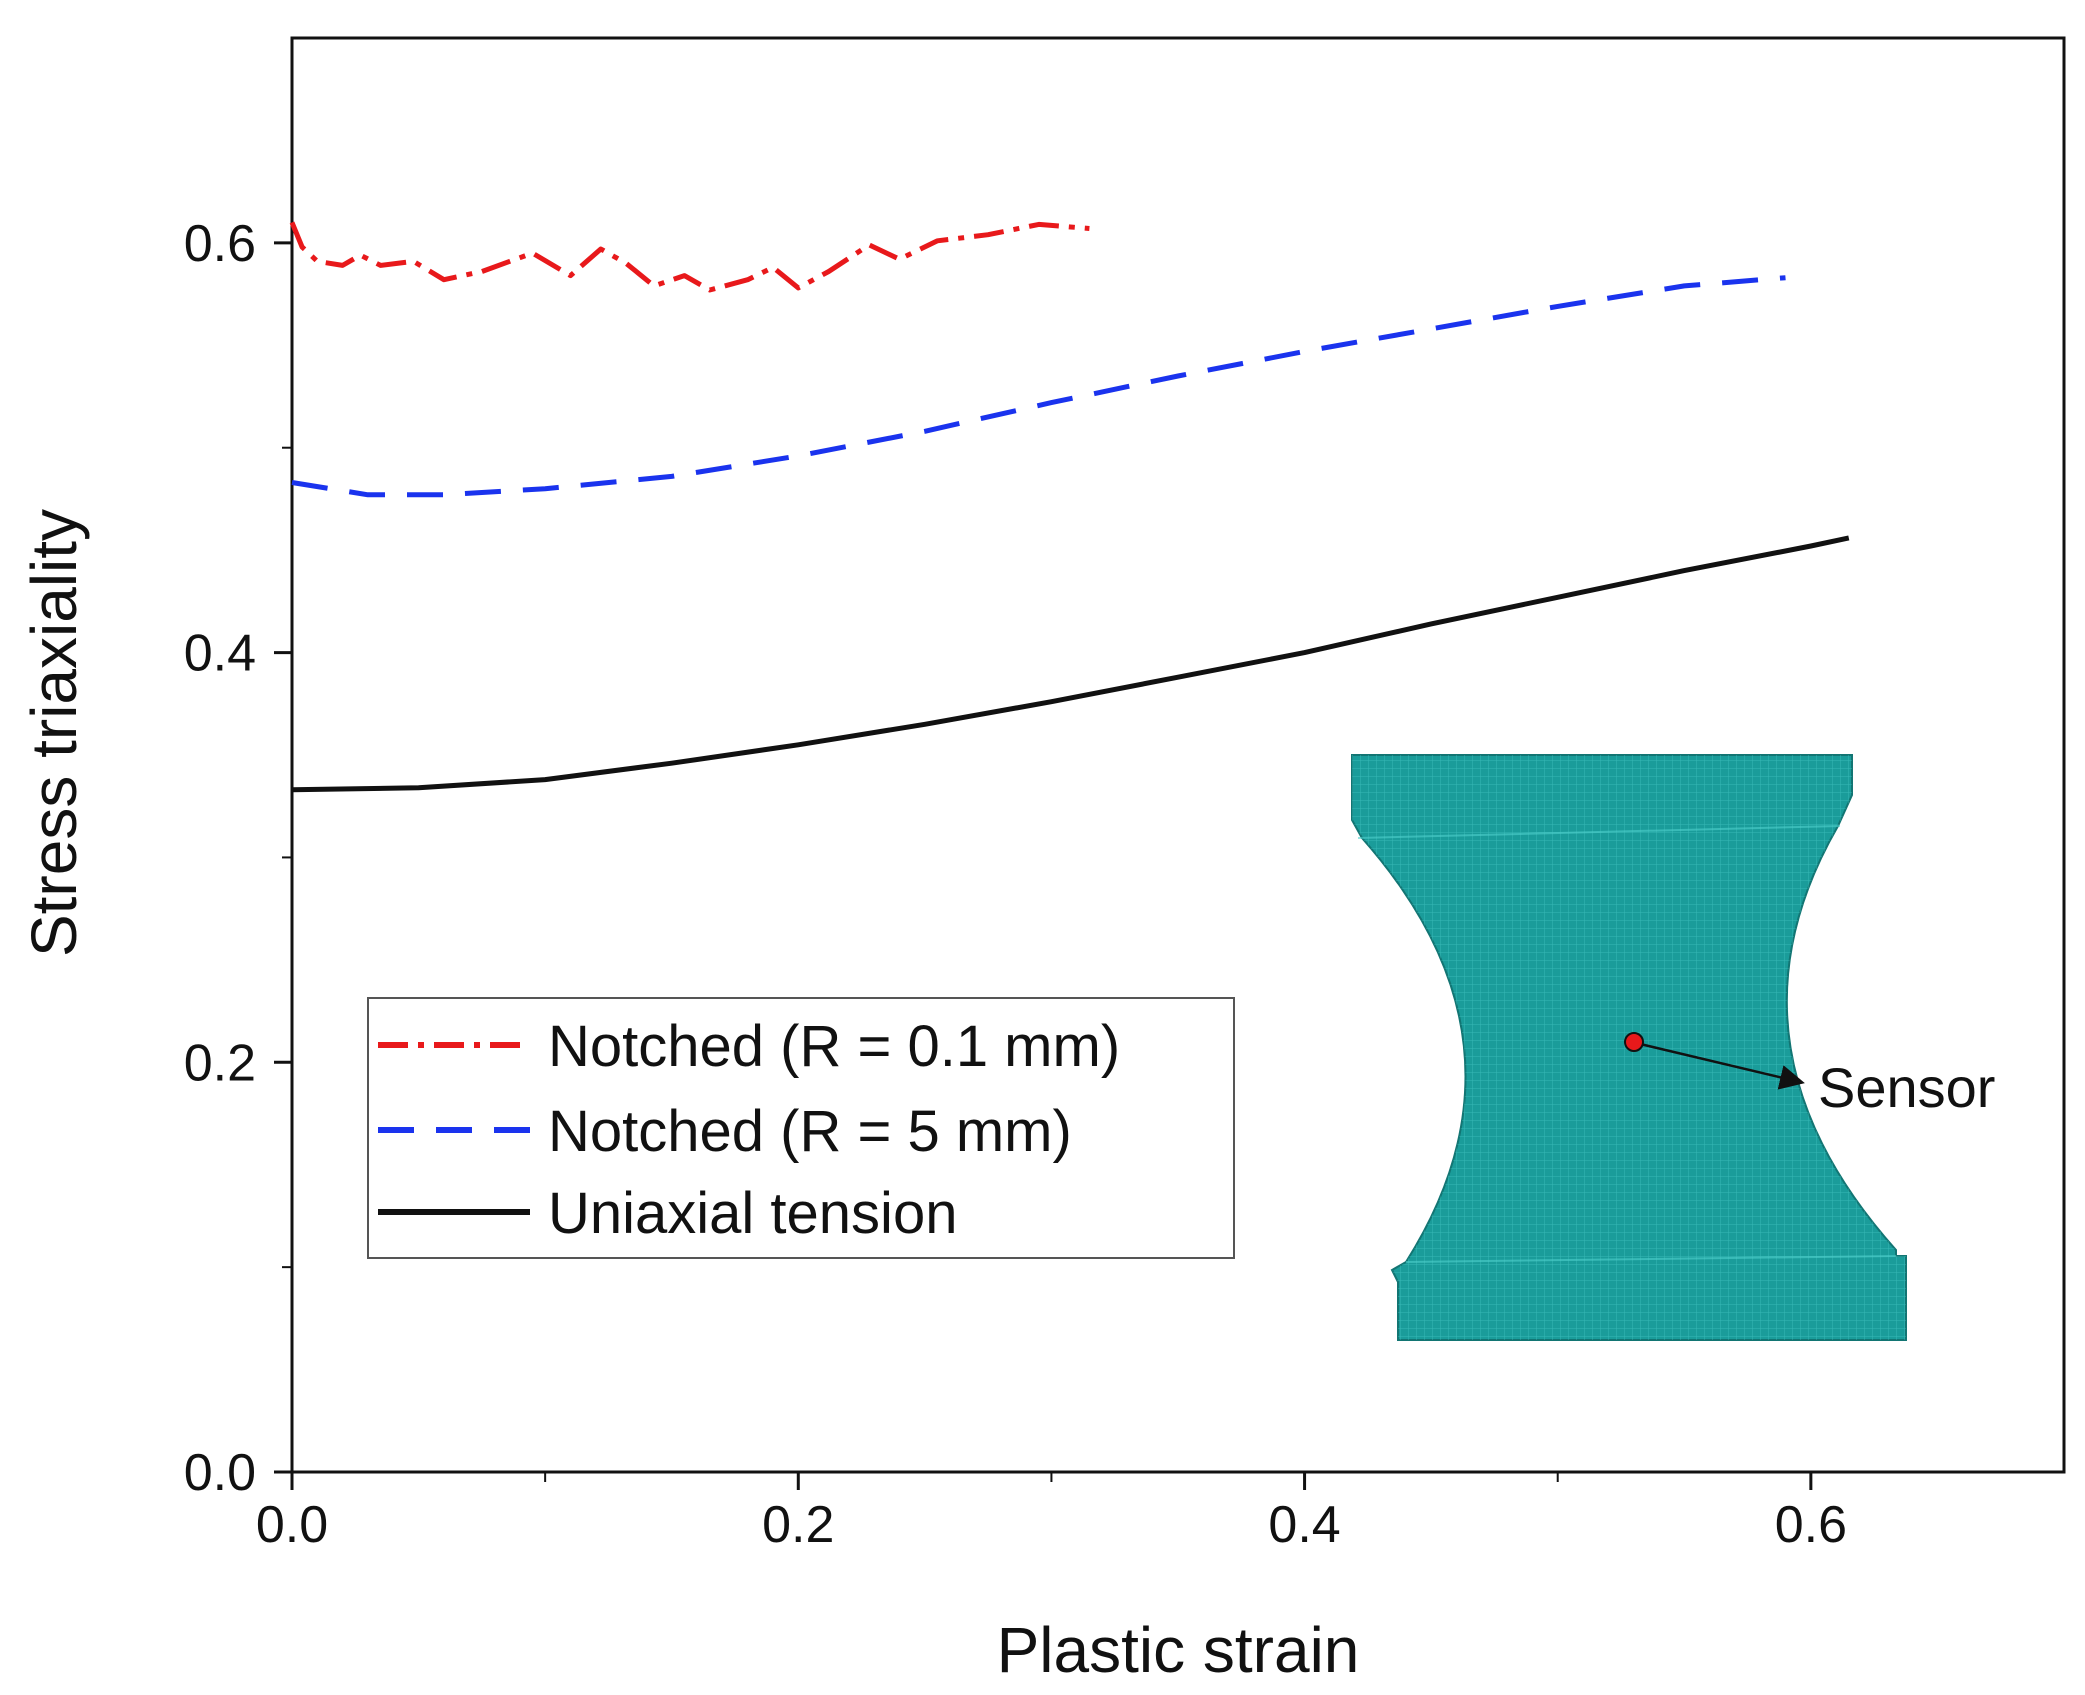 This screenshot has height=1695, width=2085. What do you see at coordinates (292, 1525) in the screenshot?
I see `x-tick-label: 0.0` at bounding box center [292, 1525].